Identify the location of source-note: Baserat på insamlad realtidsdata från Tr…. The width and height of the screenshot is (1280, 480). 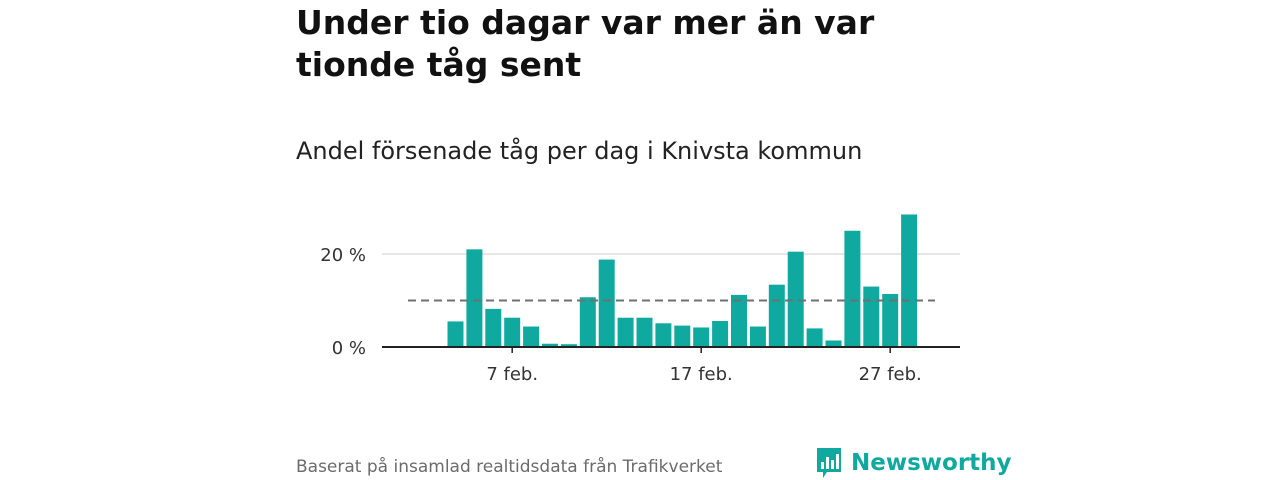
(509, 467).